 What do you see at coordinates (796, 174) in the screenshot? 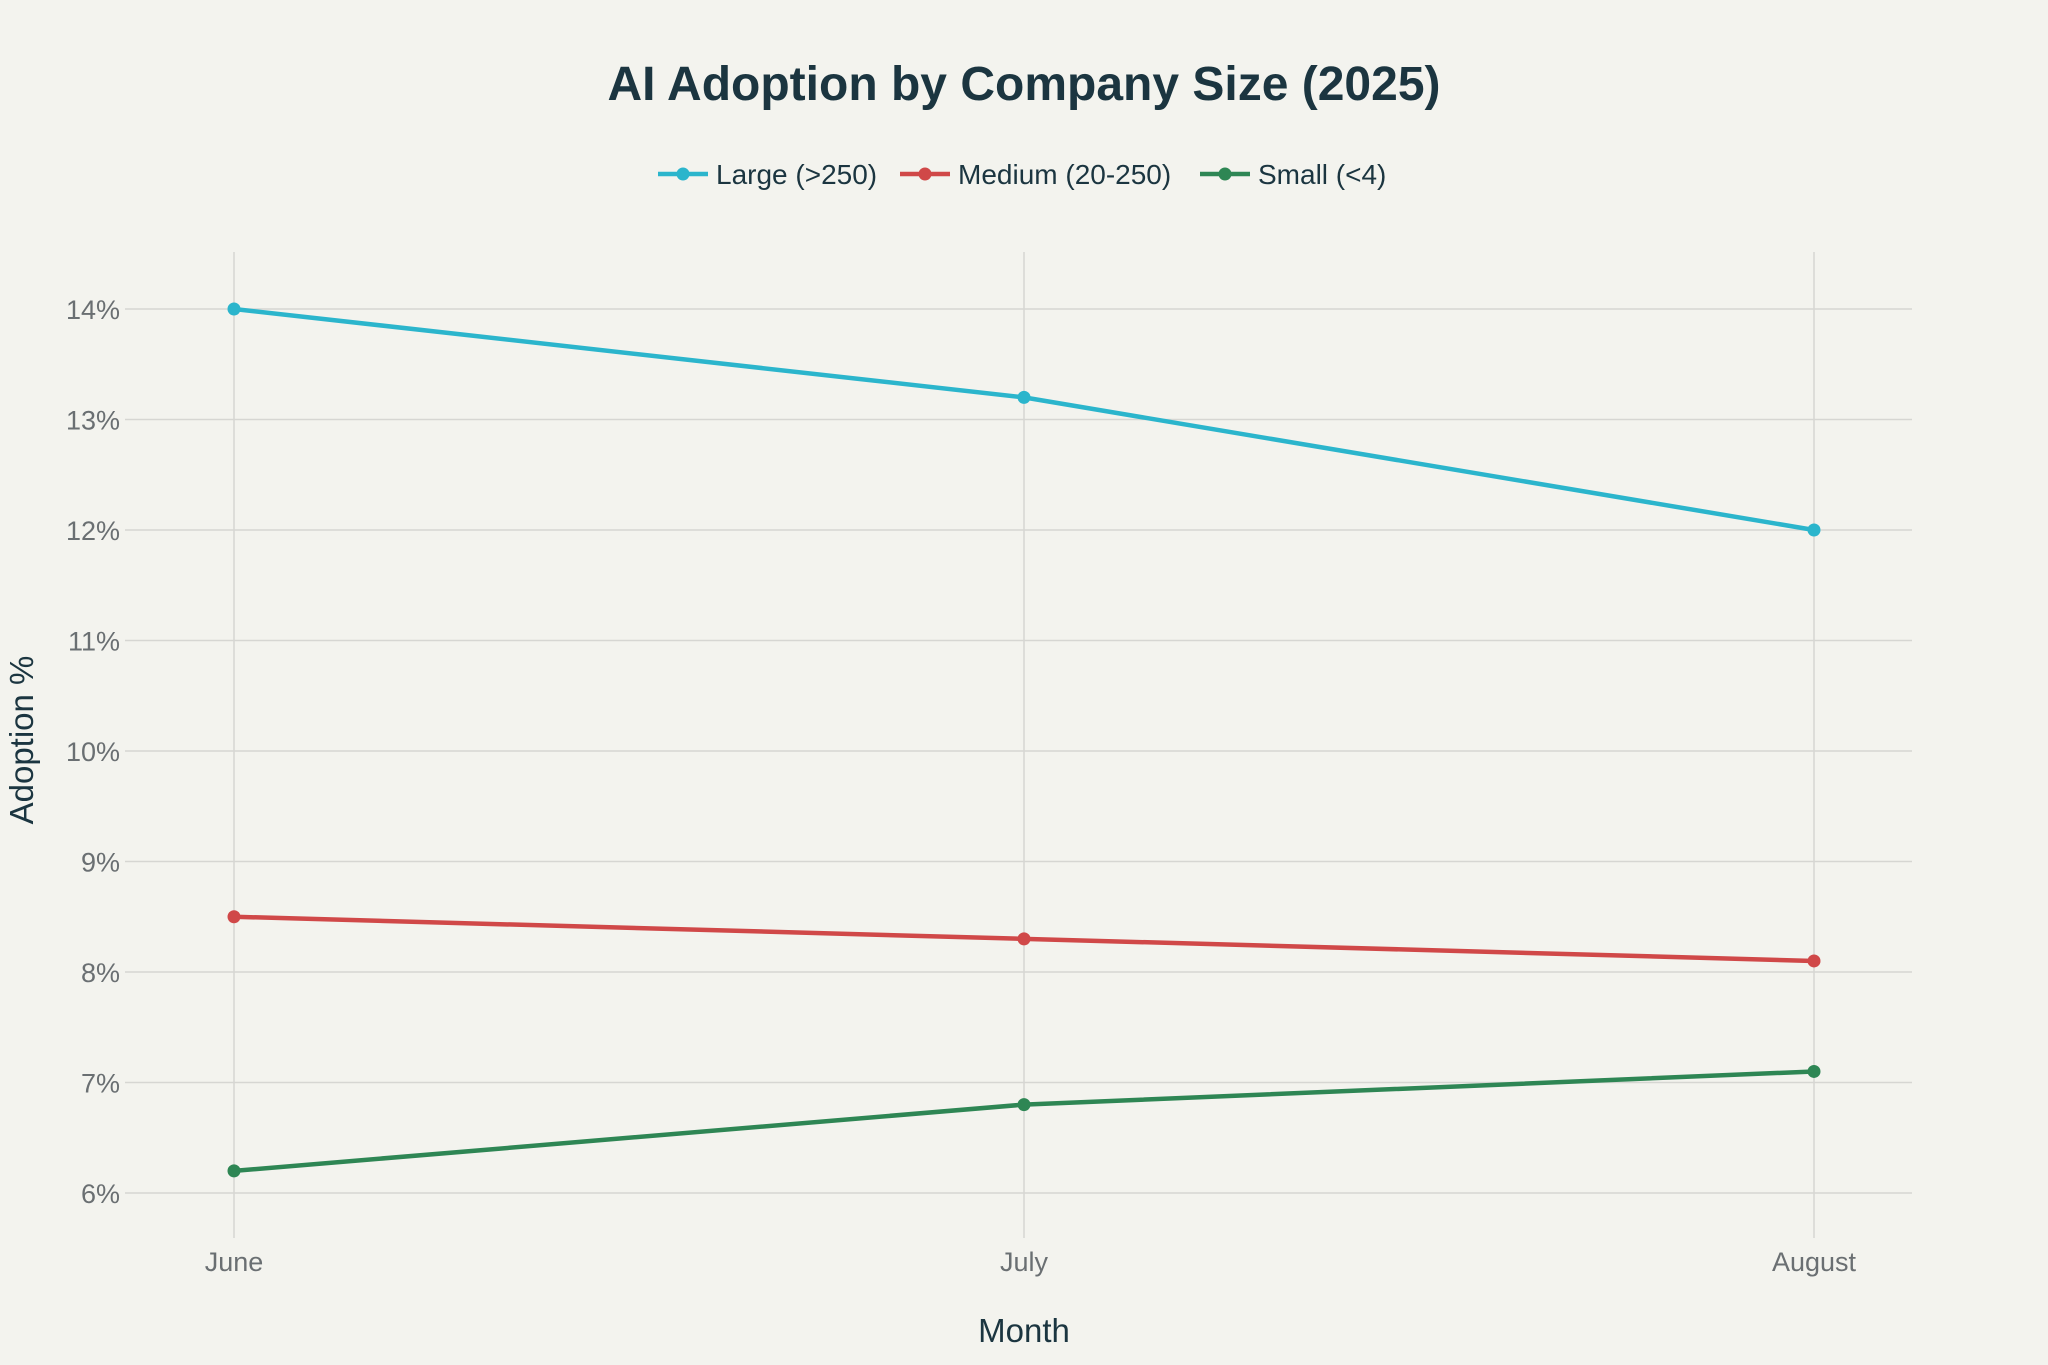
I see `legend-label: Large (>250)` at bounding box center [796, 174].